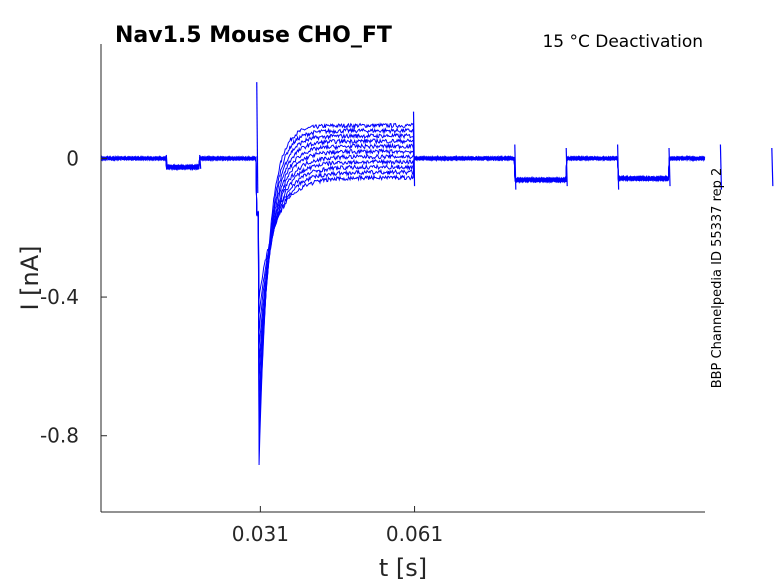 This screenshot has height=583, width=778. I want to click on chart-title: Nav1.5 Mouse CHO_FT, so click(253, 35).